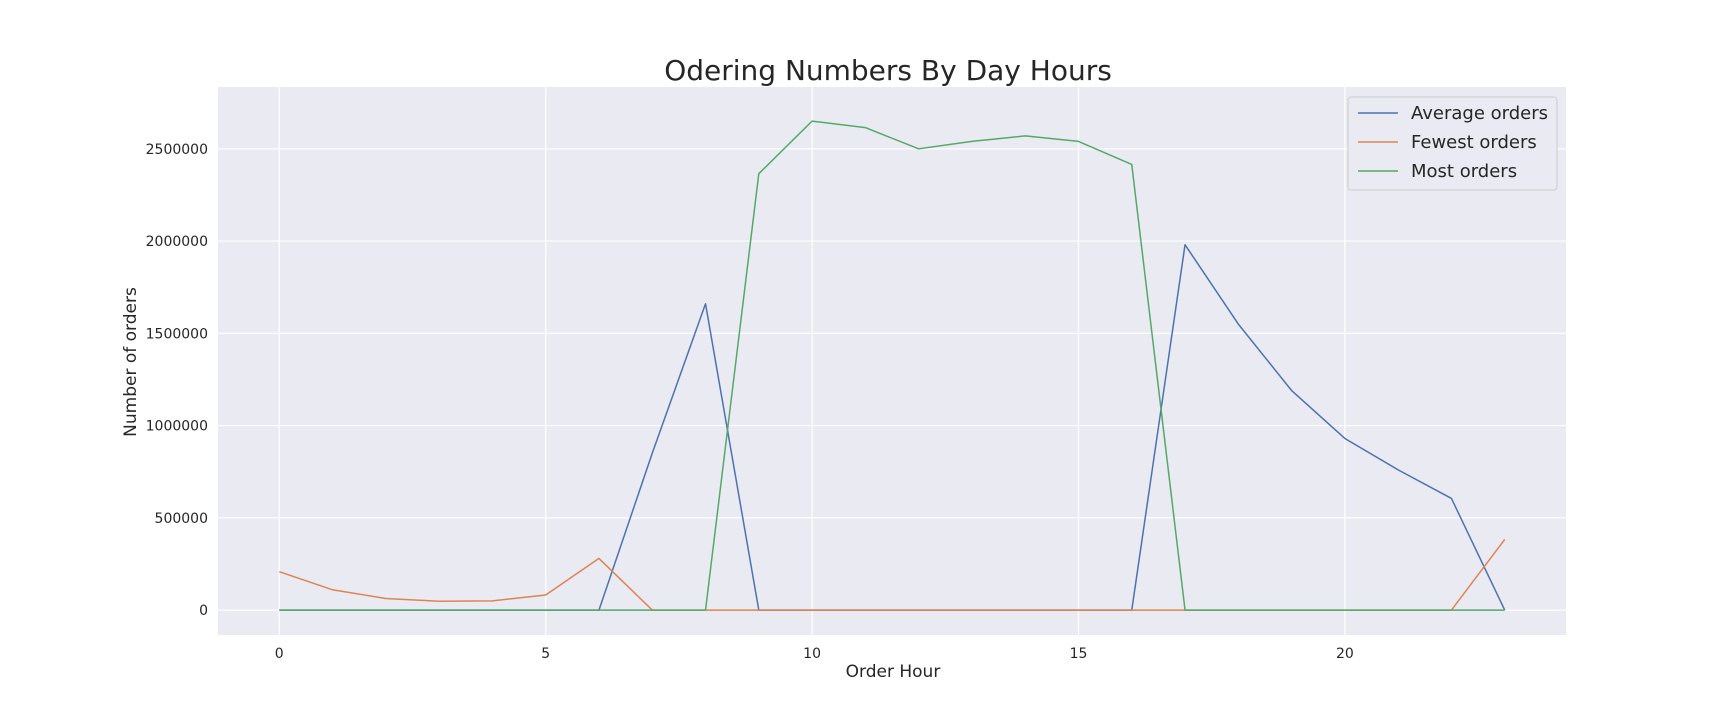  I want to click on y-tick-label: 2500000, so click(177, 150).